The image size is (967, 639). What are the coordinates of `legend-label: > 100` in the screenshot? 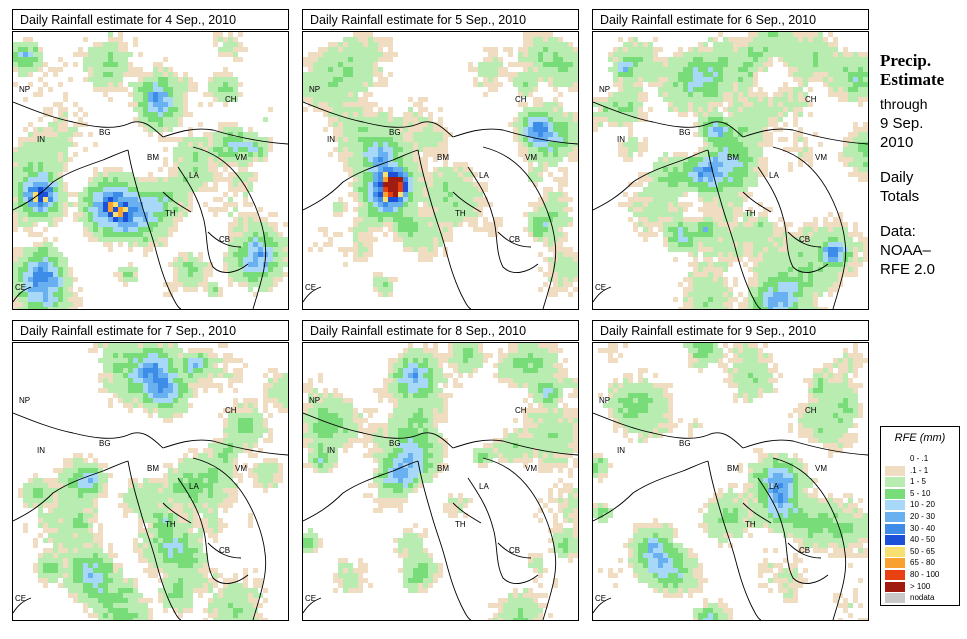 It's located at (920, 586).